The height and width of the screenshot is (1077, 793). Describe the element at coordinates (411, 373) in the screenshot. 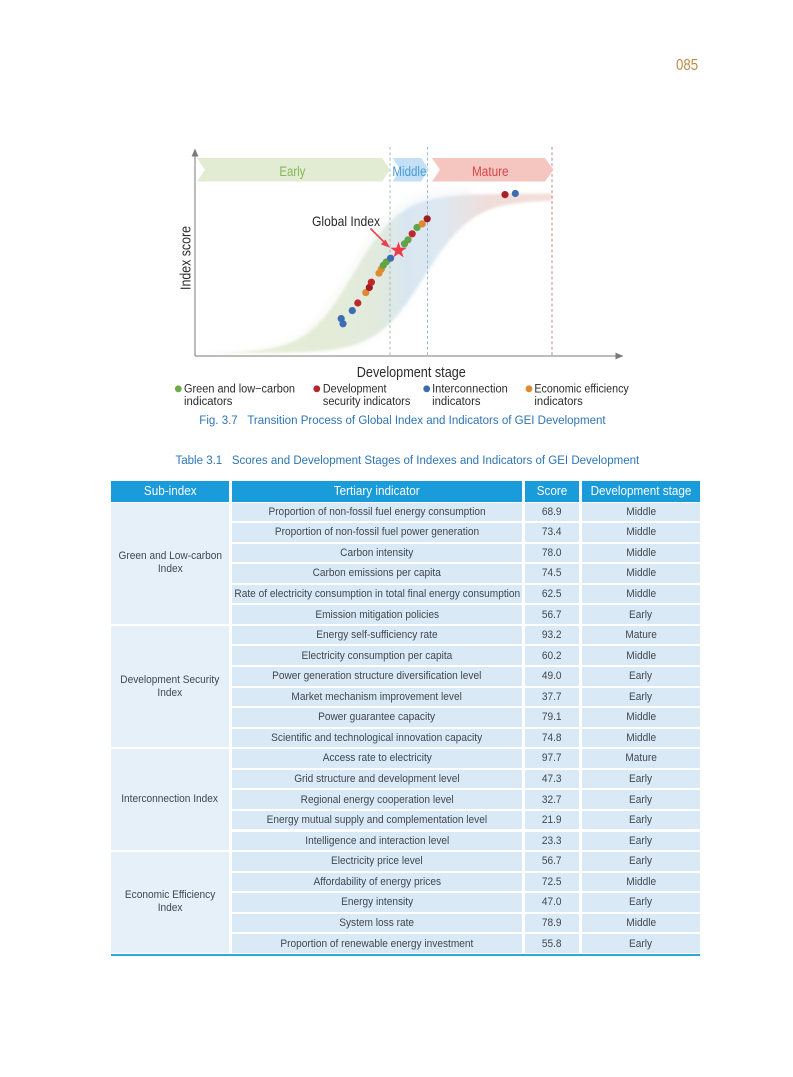

I see `svg-text: Development stage` at that location.